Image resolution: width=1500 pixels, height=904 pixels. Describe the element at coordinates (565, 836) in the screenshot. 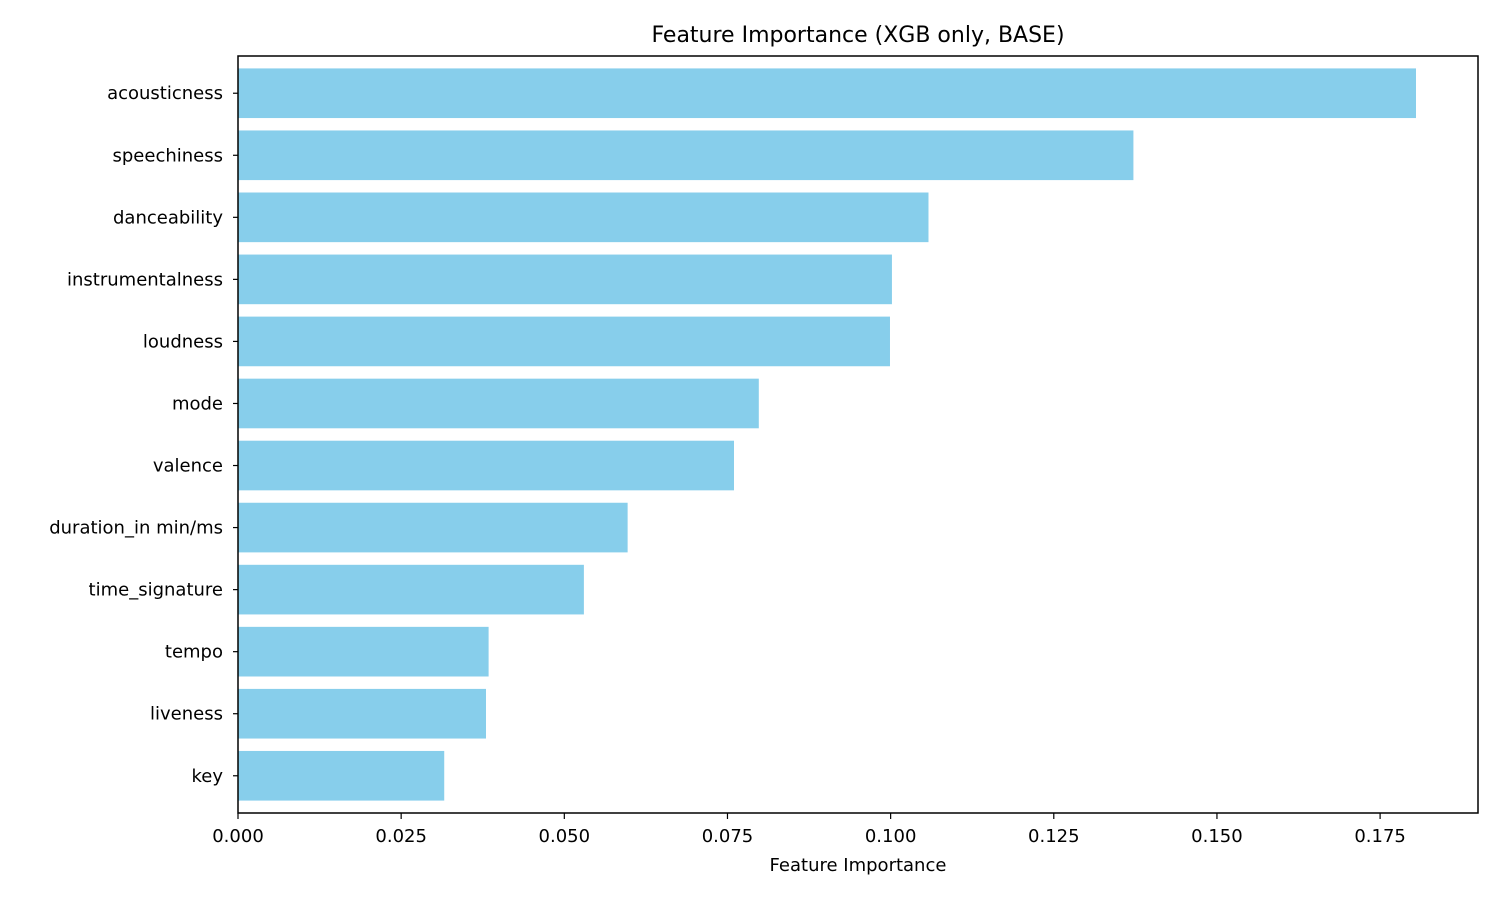

I see `x-tick-label: 0.050` at that location.